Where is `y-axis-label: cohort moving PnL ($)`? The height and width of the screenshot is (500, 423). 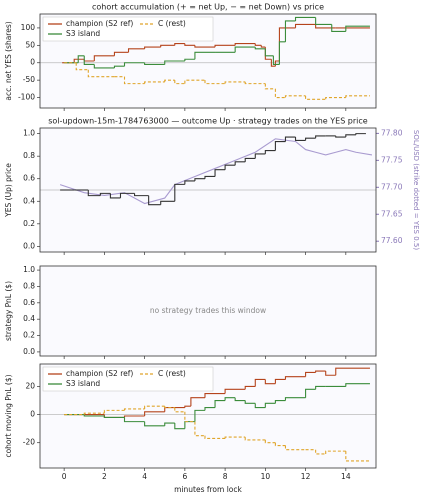 y-axis-label: cohort moving PnL ($) is located at coordinates (8, 415).